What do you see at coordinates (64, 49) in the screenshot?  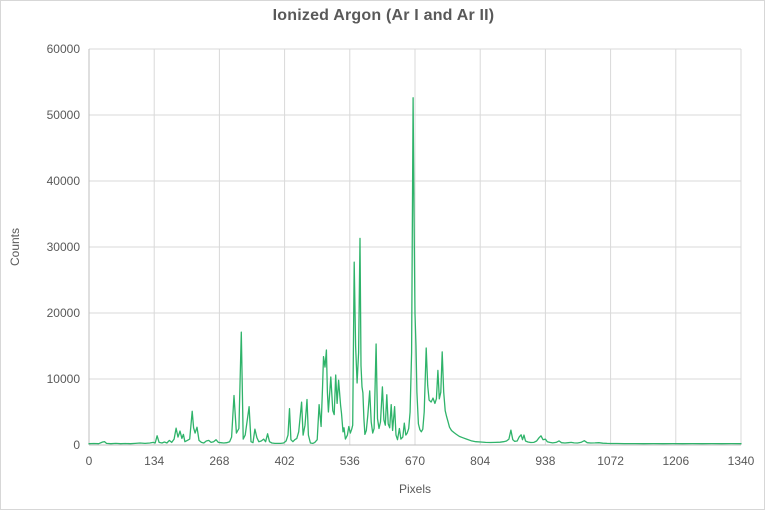 I see `y-tick-label: 60000` at bounding box center [64, 49].